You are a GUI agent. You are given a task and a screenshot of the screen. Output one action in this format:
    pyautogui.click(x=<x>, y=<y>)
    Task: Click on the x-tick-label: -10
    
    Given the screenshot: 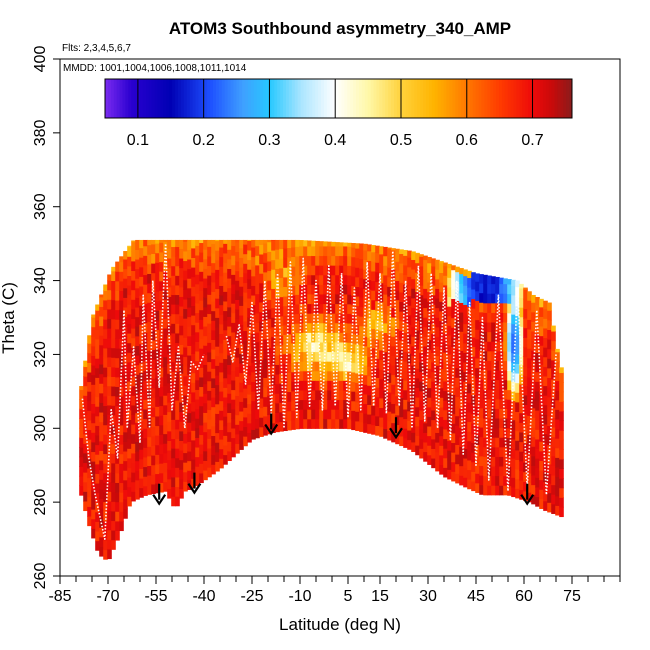 What is the action you would take?
    pyautogui.click(x=299, y=596)
    